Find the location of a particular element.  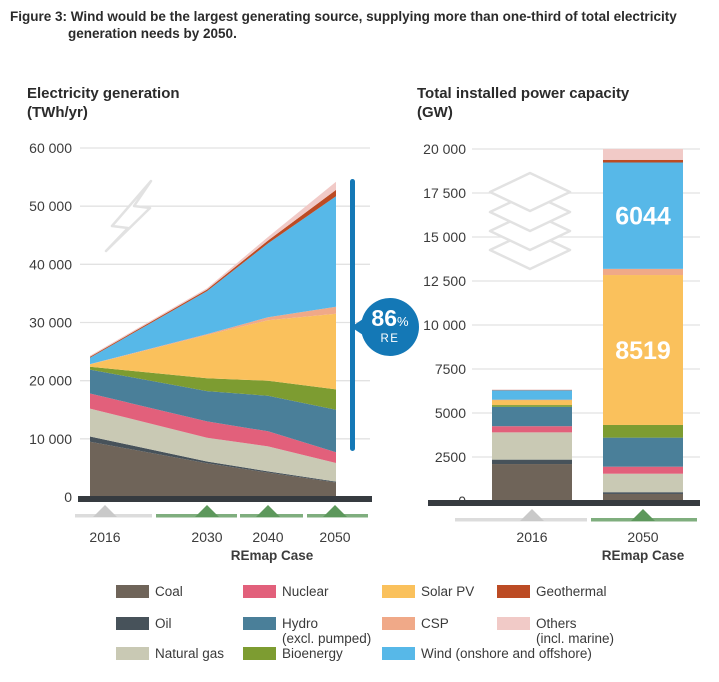

re-share-value: 86% is located at coordinates (390, 318).